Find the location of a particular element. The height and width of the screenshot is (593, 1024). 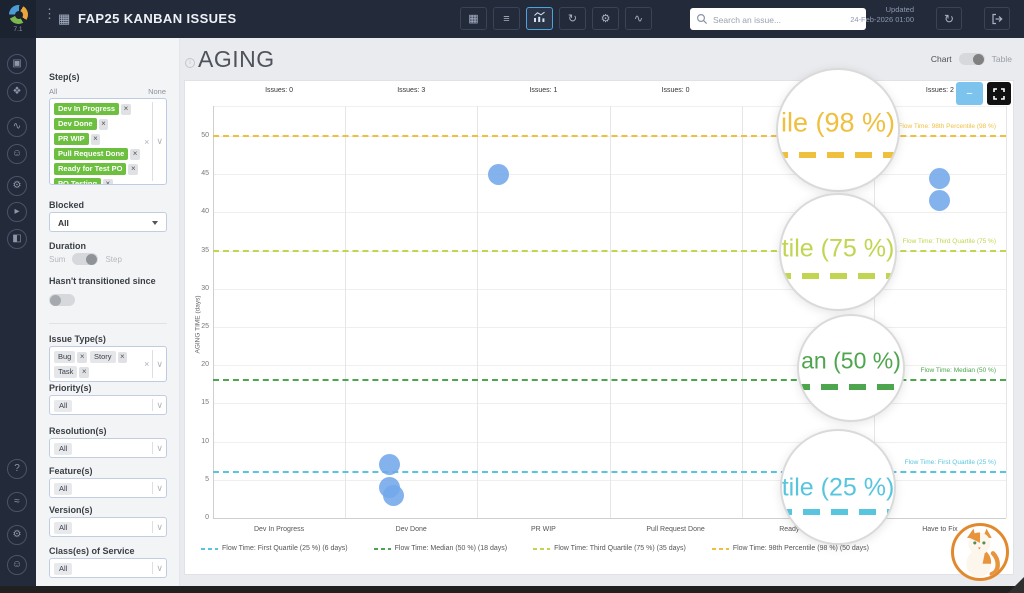

step-tag: Dev Done × is located at coordinates (81, 124).